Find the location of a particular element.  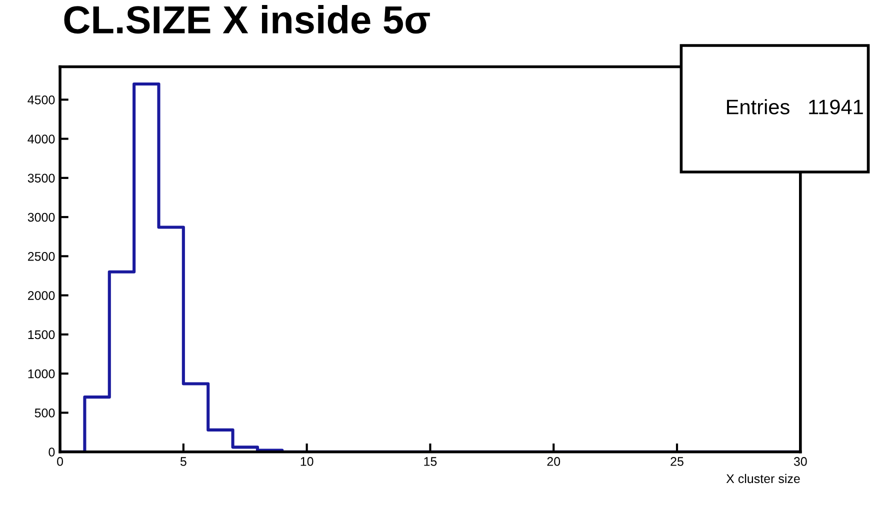

y-tick-label: 2500 is located at coordinates (41, 256).